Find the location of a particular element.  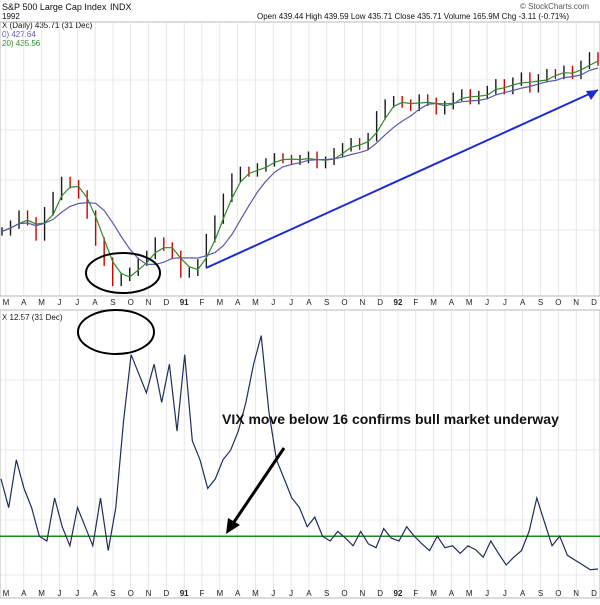

price-x-tick-label: 92 is located at coordinates (398, 302).